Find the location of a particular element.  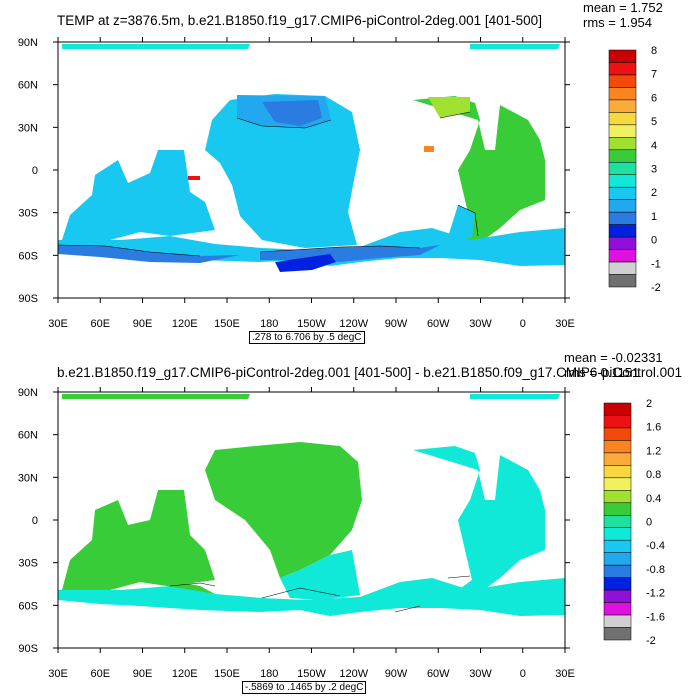

colorbar-label: -1.2 is located at coordinates (655, 594).